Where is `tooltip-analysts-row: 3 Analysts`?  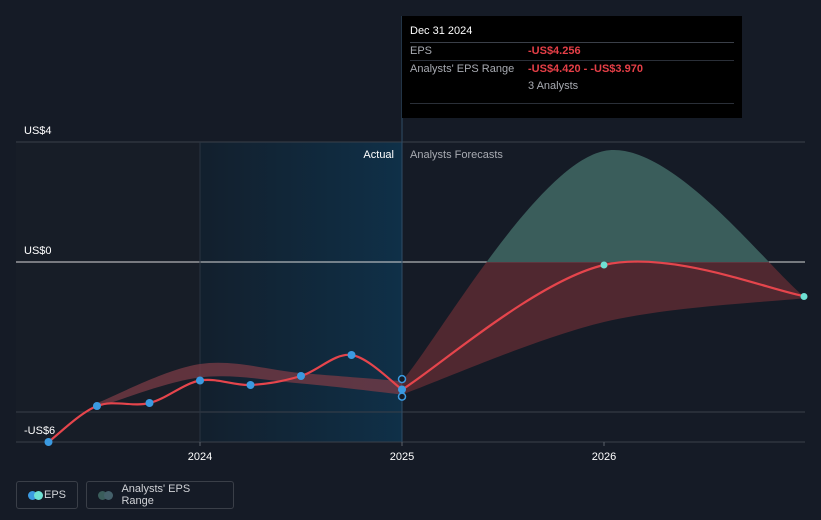 tooltip-analysts-row: 3 Analysts is located at coordinates (572, 86).